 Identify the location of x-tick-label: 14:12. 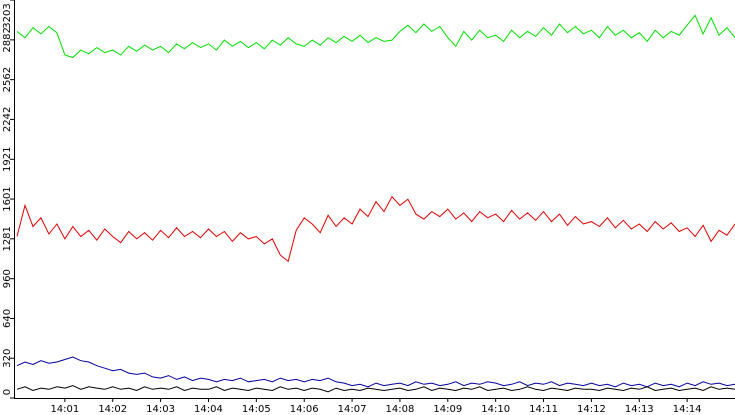
(591, 409).